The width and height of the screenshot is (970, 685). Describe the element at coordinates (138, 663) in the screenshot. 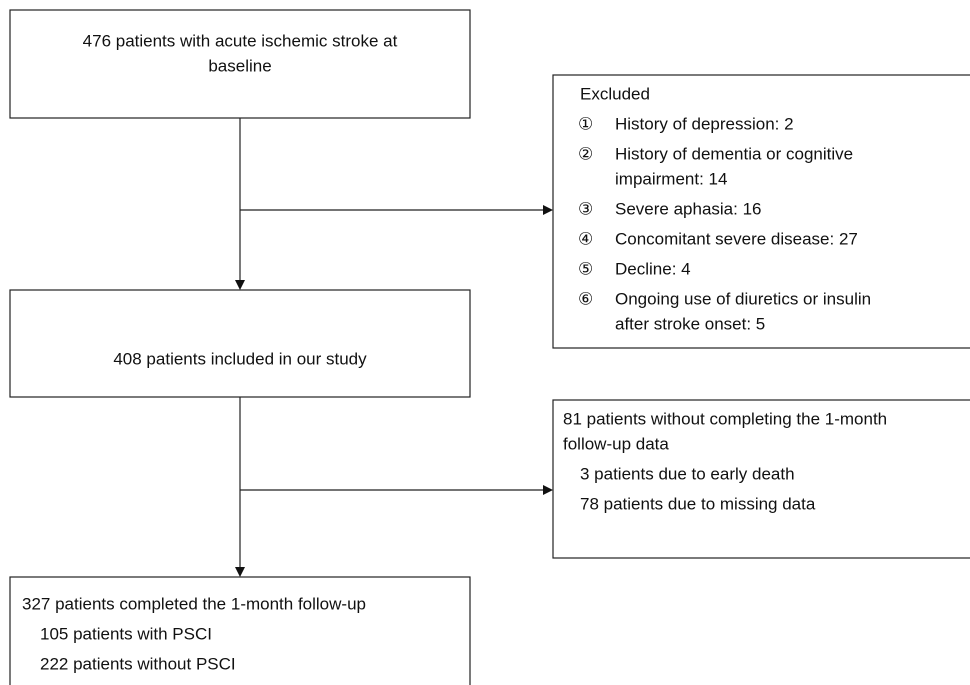

I see `sub-text: 222 patients without PSCI` at that location.